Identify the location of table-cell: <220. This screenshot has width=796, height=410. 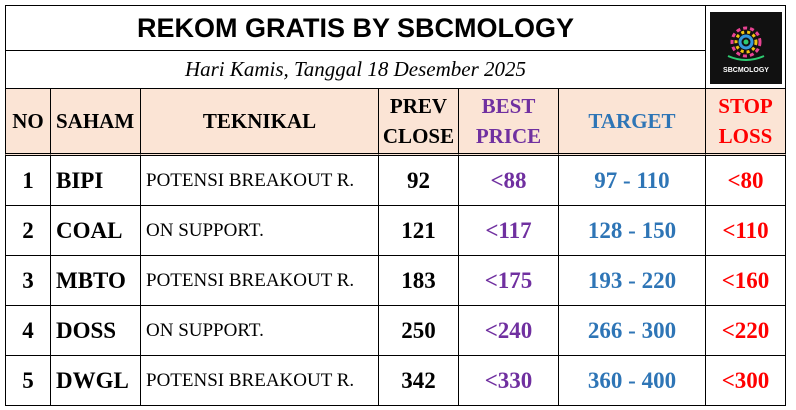
(745, 330).